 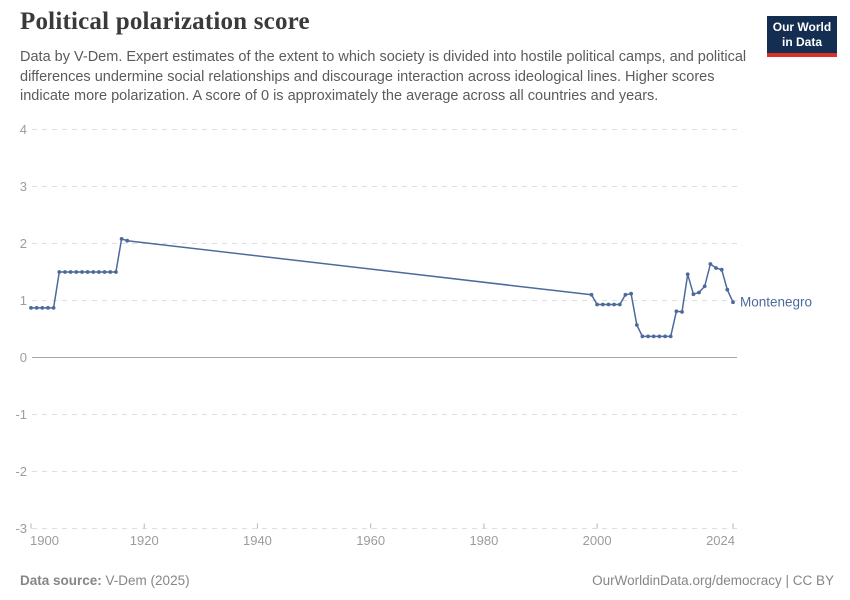 What do you see at coordinates (370, 540) in the screenshot?
I see `x-tick-label: 1960` at bounding box center [370, 540].